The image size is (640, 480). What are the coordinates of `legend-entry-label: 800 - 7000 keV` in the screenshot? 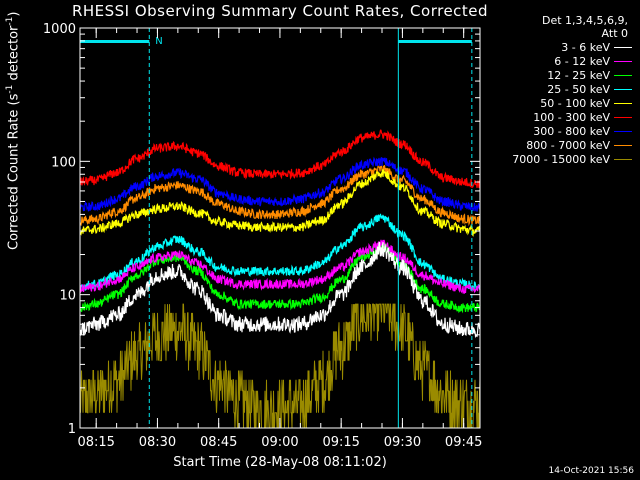 It's located at (568, 145).